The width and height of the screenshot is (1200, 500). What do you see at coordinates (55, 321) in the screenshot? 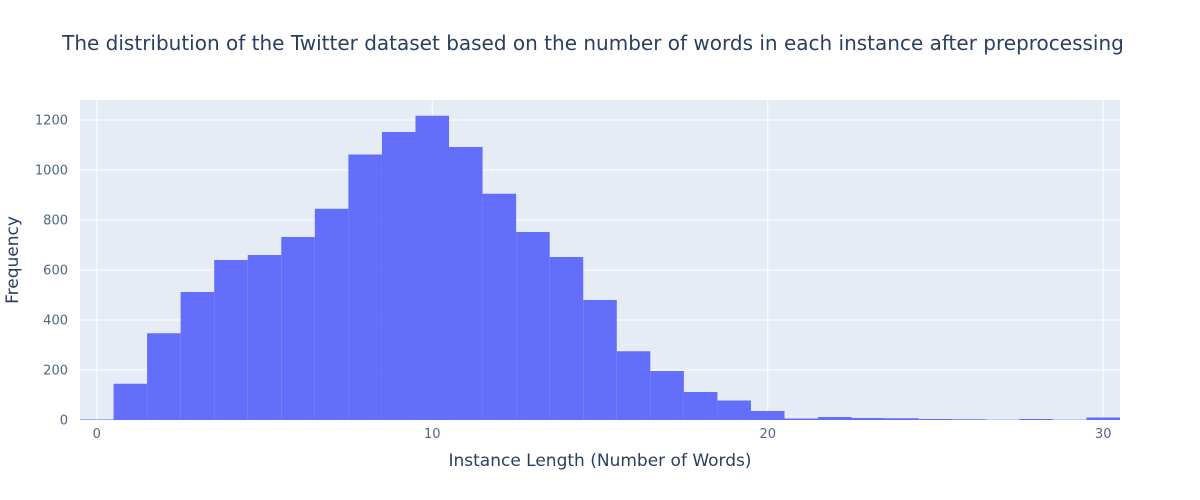
I see `y-tick-label: 400` at bounding box center [55, 321].